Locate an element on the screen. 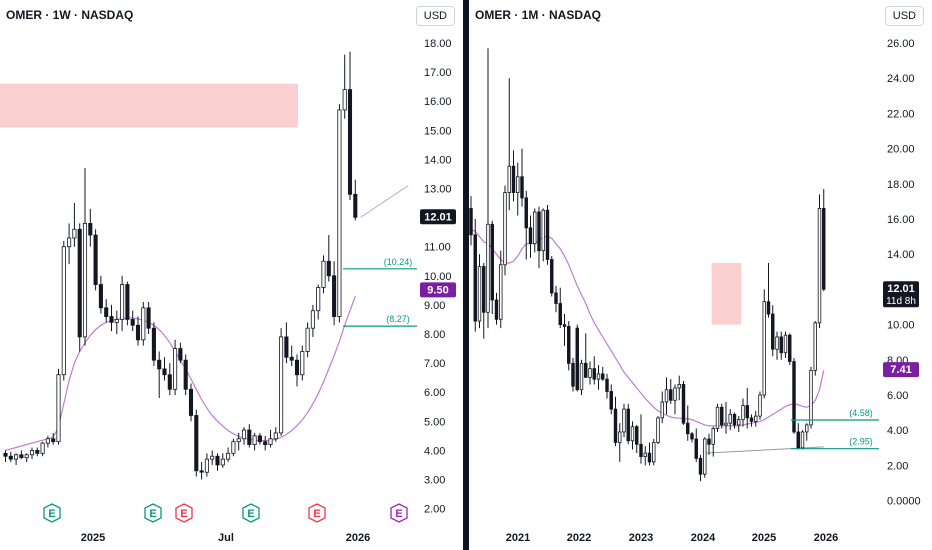 The image size is (932, 550). monthly-x-tick-5: 2026 is located at coordinates (826, 538).